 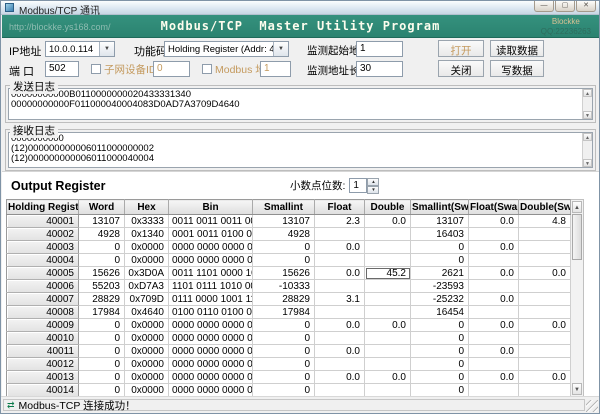 I want to click on write-data-button: 写数据, so click(x=517, y=68).